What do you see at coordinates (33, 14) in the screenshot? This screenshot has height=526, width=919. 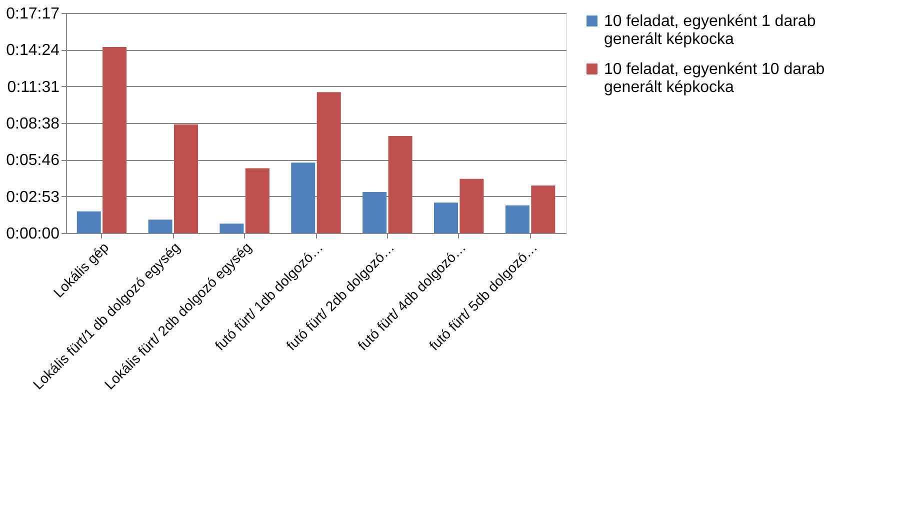 I see `y-tick-label: 0:17:17` at bounding box center [33, 14].